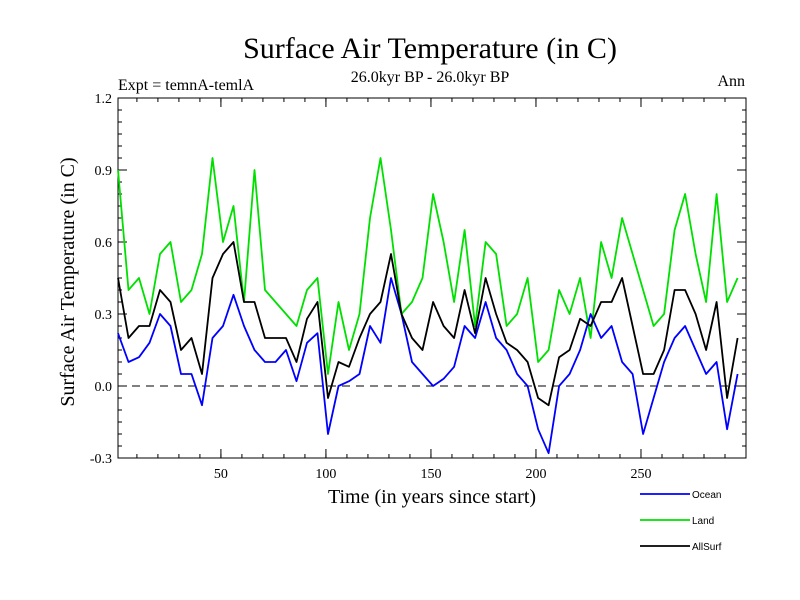  I want to click on x-axis-label: Time (in years since start), so click(432, 497).